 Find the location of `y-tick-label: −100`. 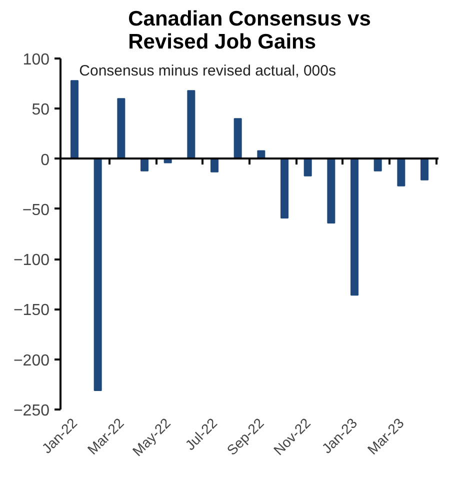

y-tick-label: −100 is located at coordinates (31, 261).